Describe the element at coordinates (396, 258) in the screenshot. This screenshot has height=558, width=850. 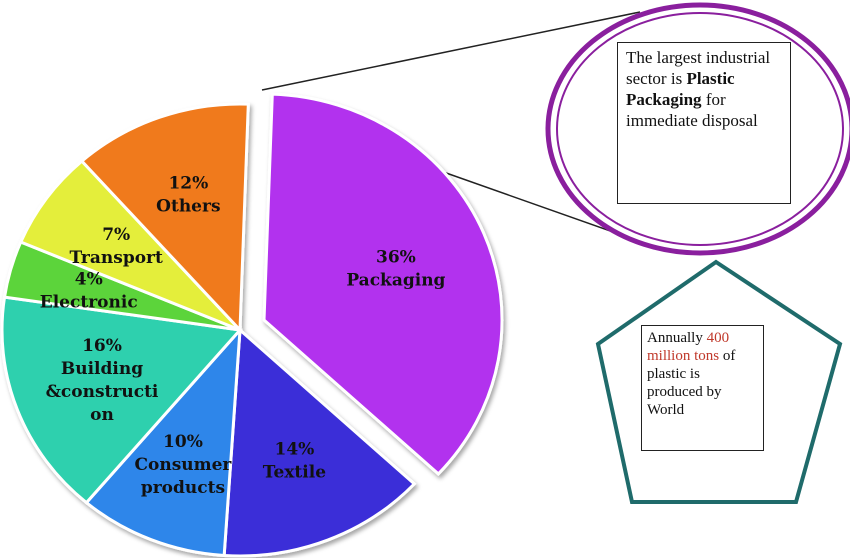
I see `slice-percent-label: 36%` at that location.